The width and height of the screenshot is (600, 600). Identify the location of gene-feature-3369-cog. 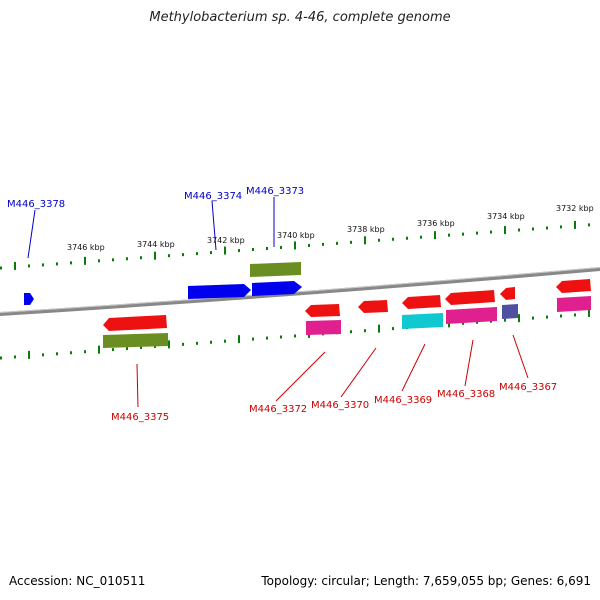
(422, 321).